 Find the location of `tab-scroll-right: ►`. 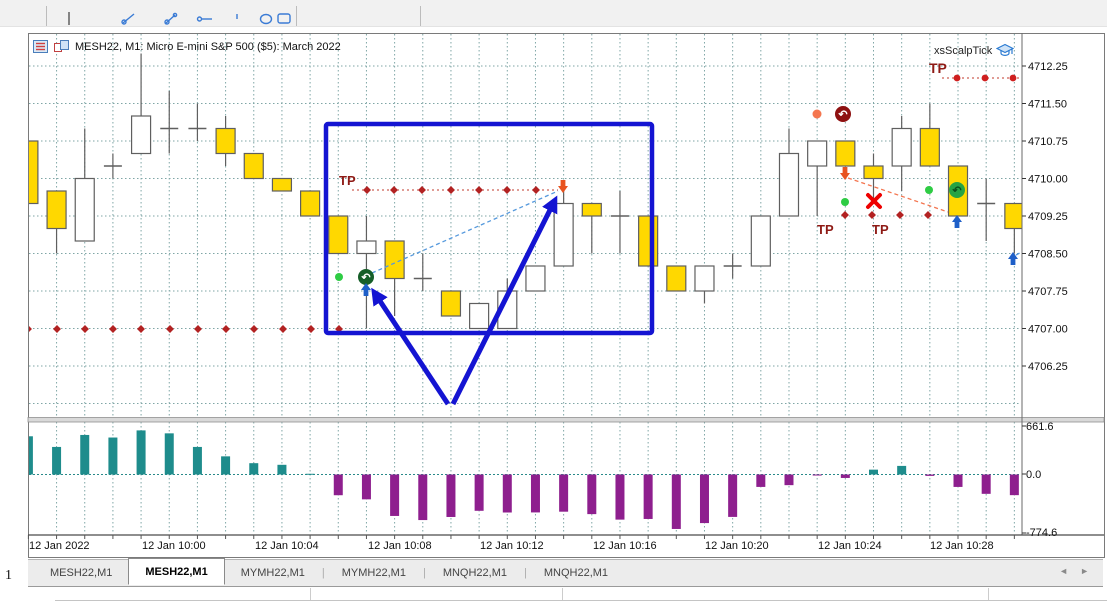

tab-scroll-right: ► is located at coordinates (1084, 571).